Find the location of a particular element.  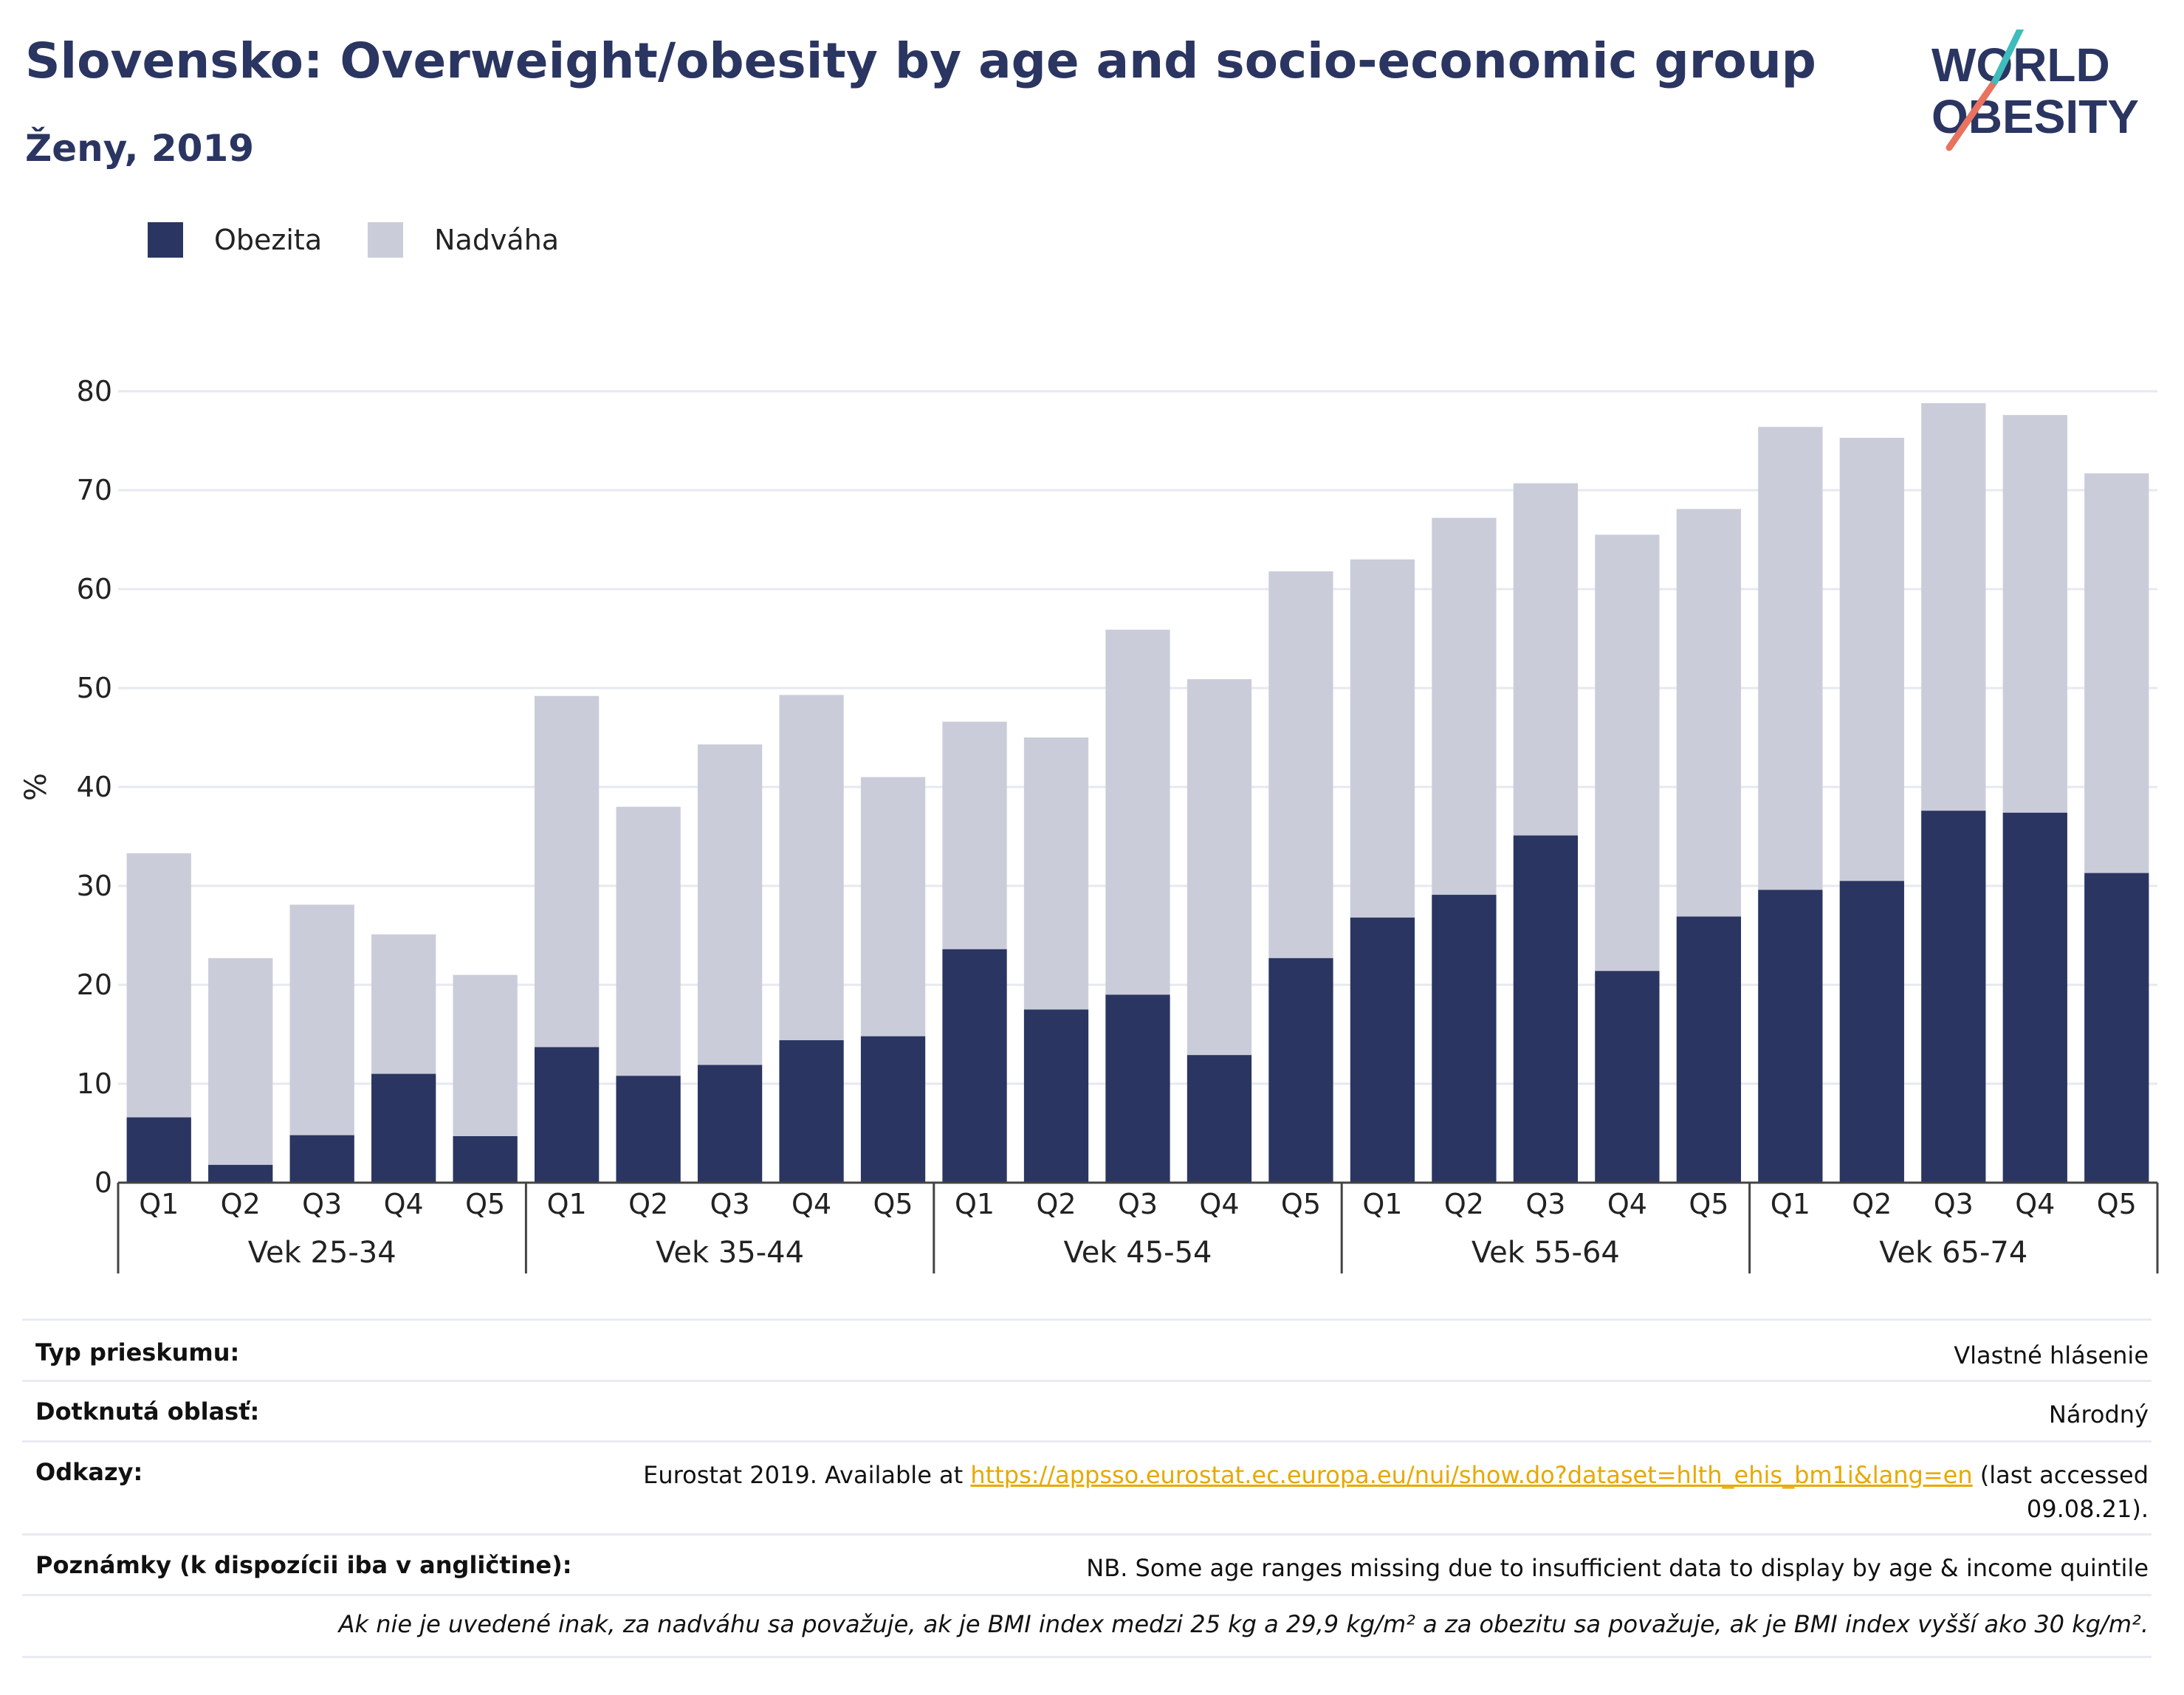

chart-legend: Obezita Nadváha is located at coordinates (377, 239).